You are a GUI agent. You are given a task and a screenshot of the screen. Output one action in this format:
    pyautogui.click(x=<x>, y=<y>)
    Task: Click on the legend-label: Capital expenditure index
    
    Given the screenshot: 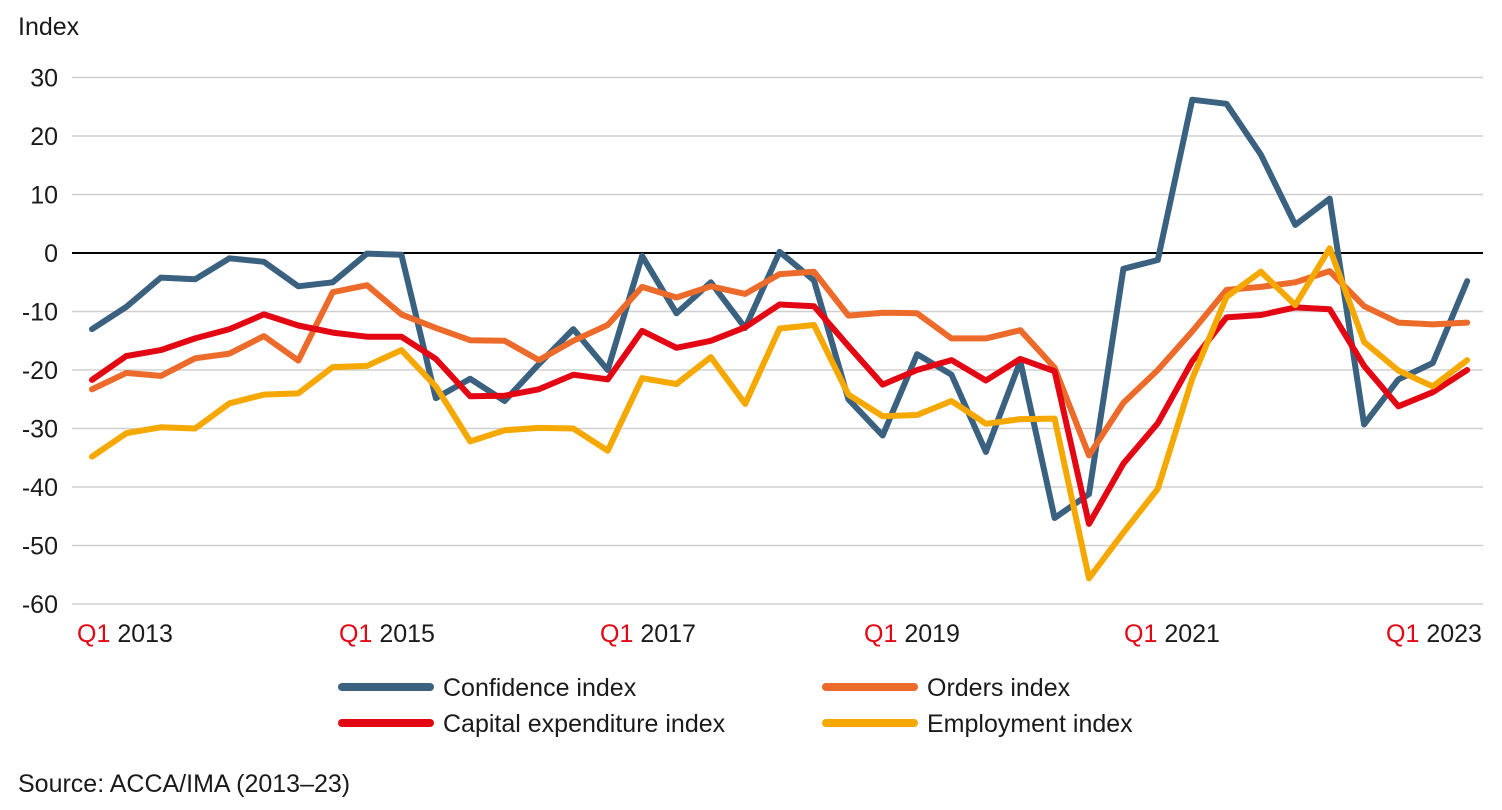 What is the action you would take?
    pyautogui.click(x=584, y=724)
    